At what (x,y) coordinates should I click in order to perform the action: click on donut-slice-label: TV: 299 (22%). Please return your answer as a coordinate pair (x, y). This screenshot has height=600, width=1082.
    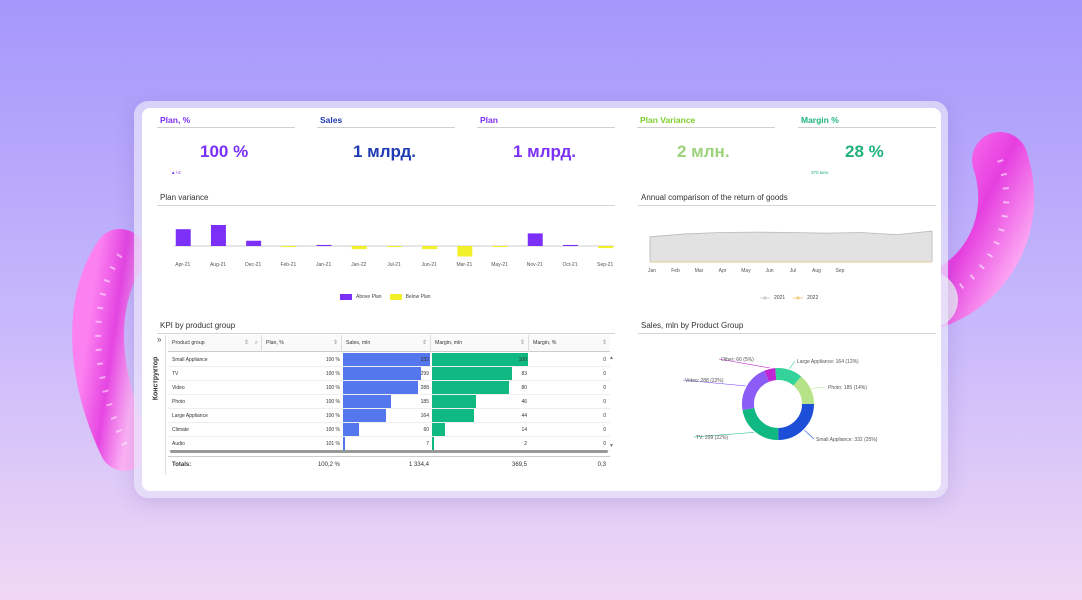
    Looking at the image, I should click on (712, 438).